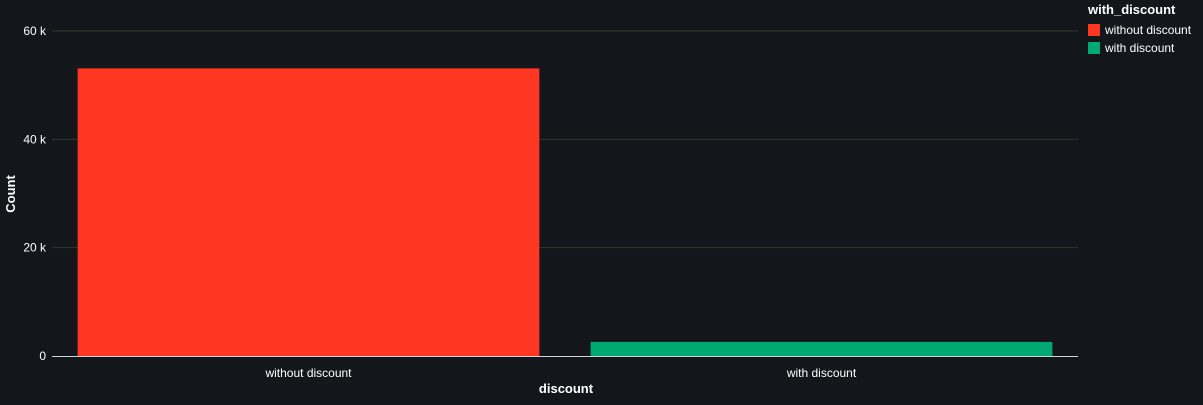 The width and height of the screenshot is (1203, 405). What do you see at coordinates (35, 248) in the screenshot?
I see `y-tick-label: 20 k` at bounding box center [35, 248].